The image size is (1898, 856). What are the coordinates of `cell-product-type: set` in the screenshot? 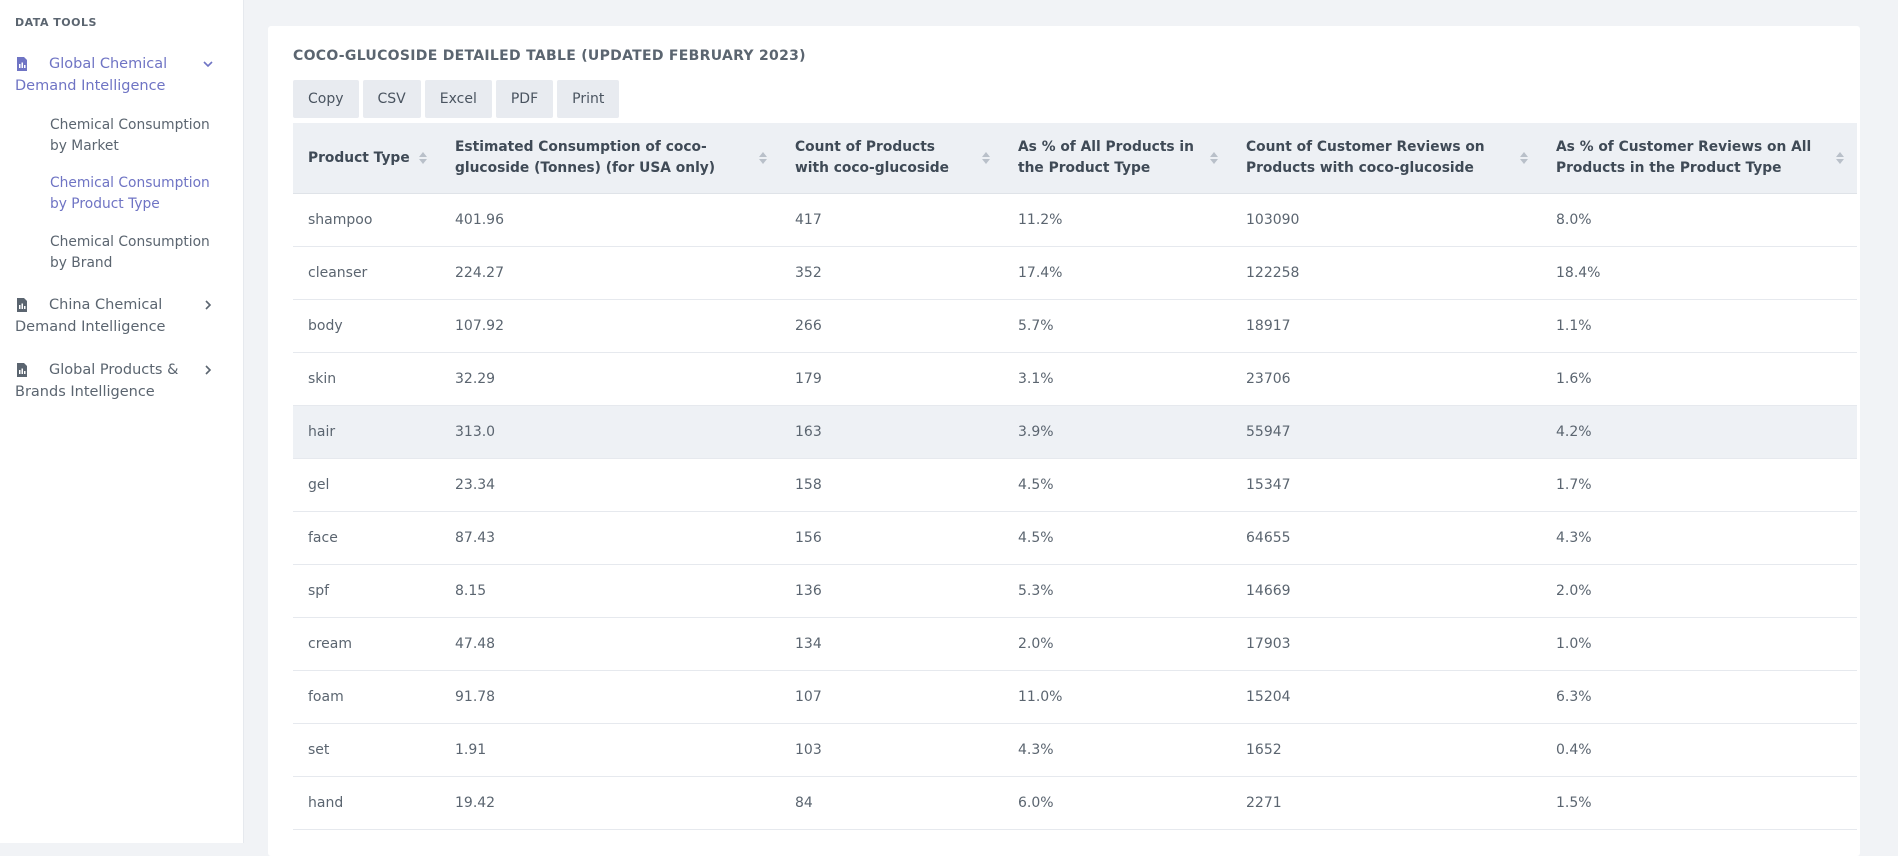 It's located at (366, 750).